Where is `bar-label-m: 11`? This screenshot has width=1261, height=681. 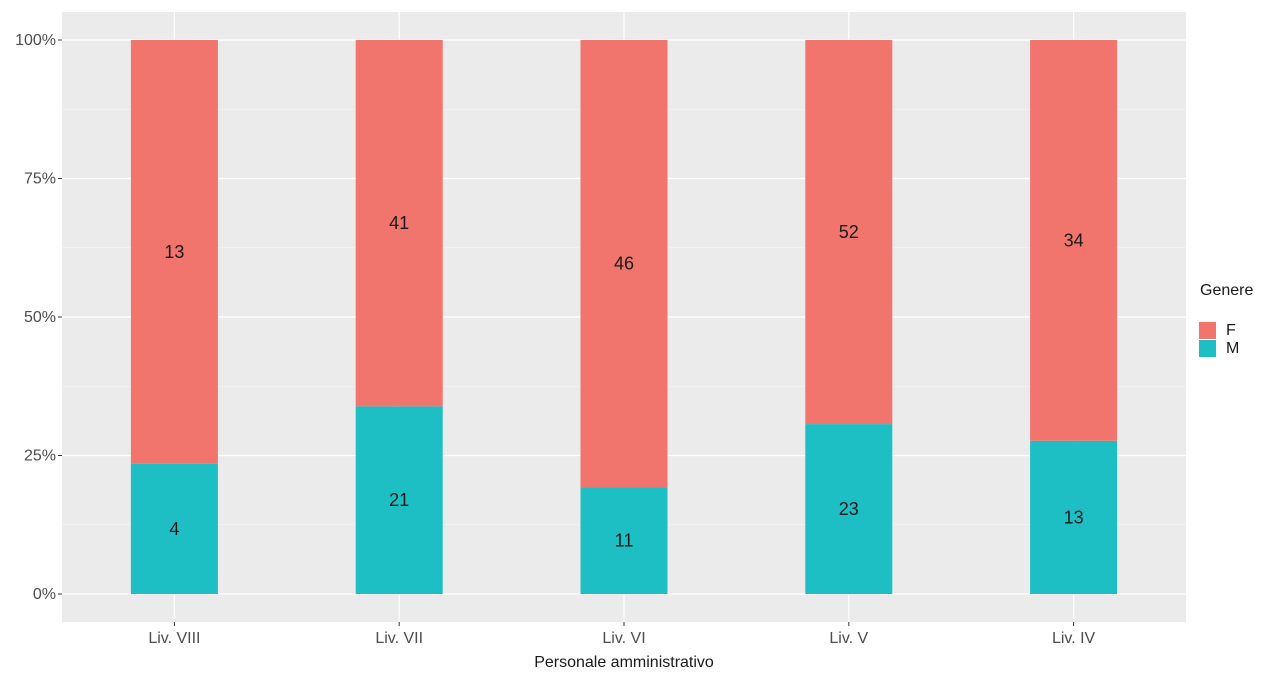 bar-label-m: 11 is located at coordinates (624, 541).